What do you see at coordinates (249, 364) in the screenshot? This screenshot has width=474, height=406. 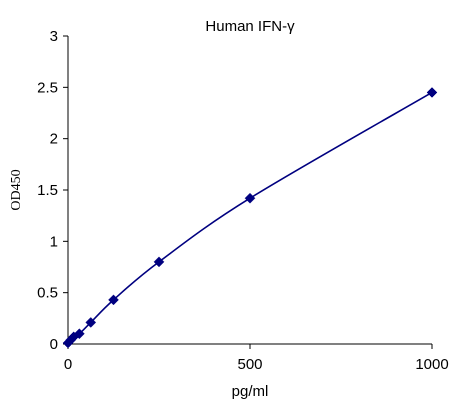 I see `x-tick-label: 500` at bounding box center [249, 364].